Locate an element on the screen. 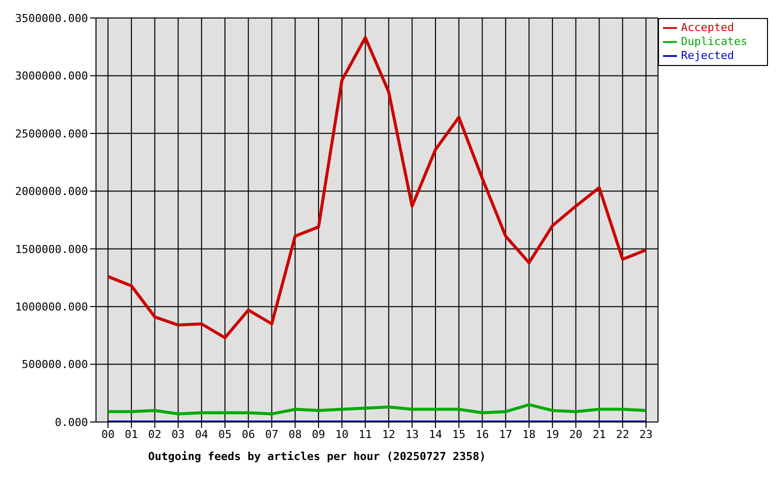 The image size is (780, 480). y-tick-label: 1000000.000 is located at coordinates (51, 307).